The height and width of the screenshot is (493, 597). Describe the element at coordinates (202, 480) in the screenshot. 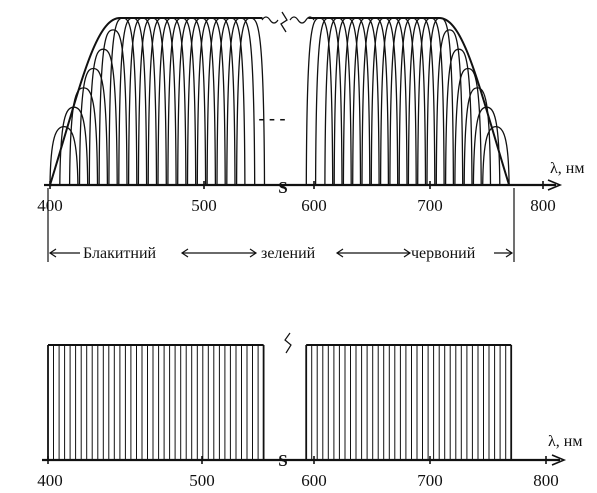

I see `bottom-tick-label-500: 500` at that location.